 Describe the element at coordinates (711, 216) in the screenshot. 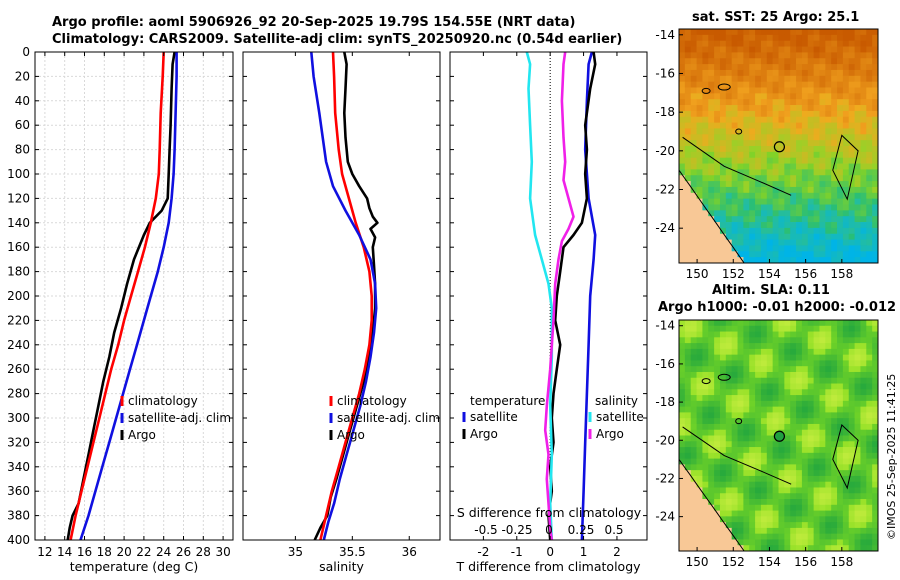

I see `coastline` at that location.